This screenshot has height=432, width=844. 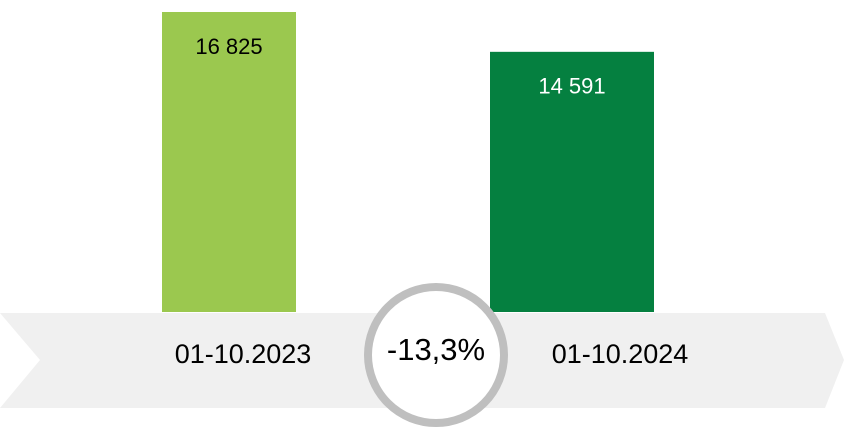 What do you see at coordinates (620, 354) in the screenshot?
I see `category-label: 01-10.2024` at bounding box center [620, 354].